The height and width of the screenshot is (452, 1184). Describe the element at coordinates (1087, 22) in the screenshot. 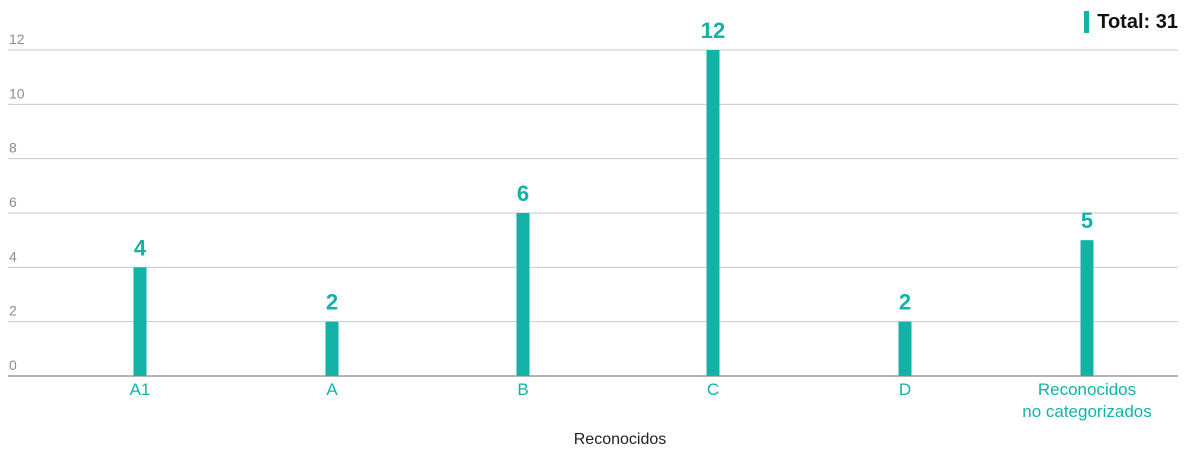

I see `total-accent-bar` at that location.